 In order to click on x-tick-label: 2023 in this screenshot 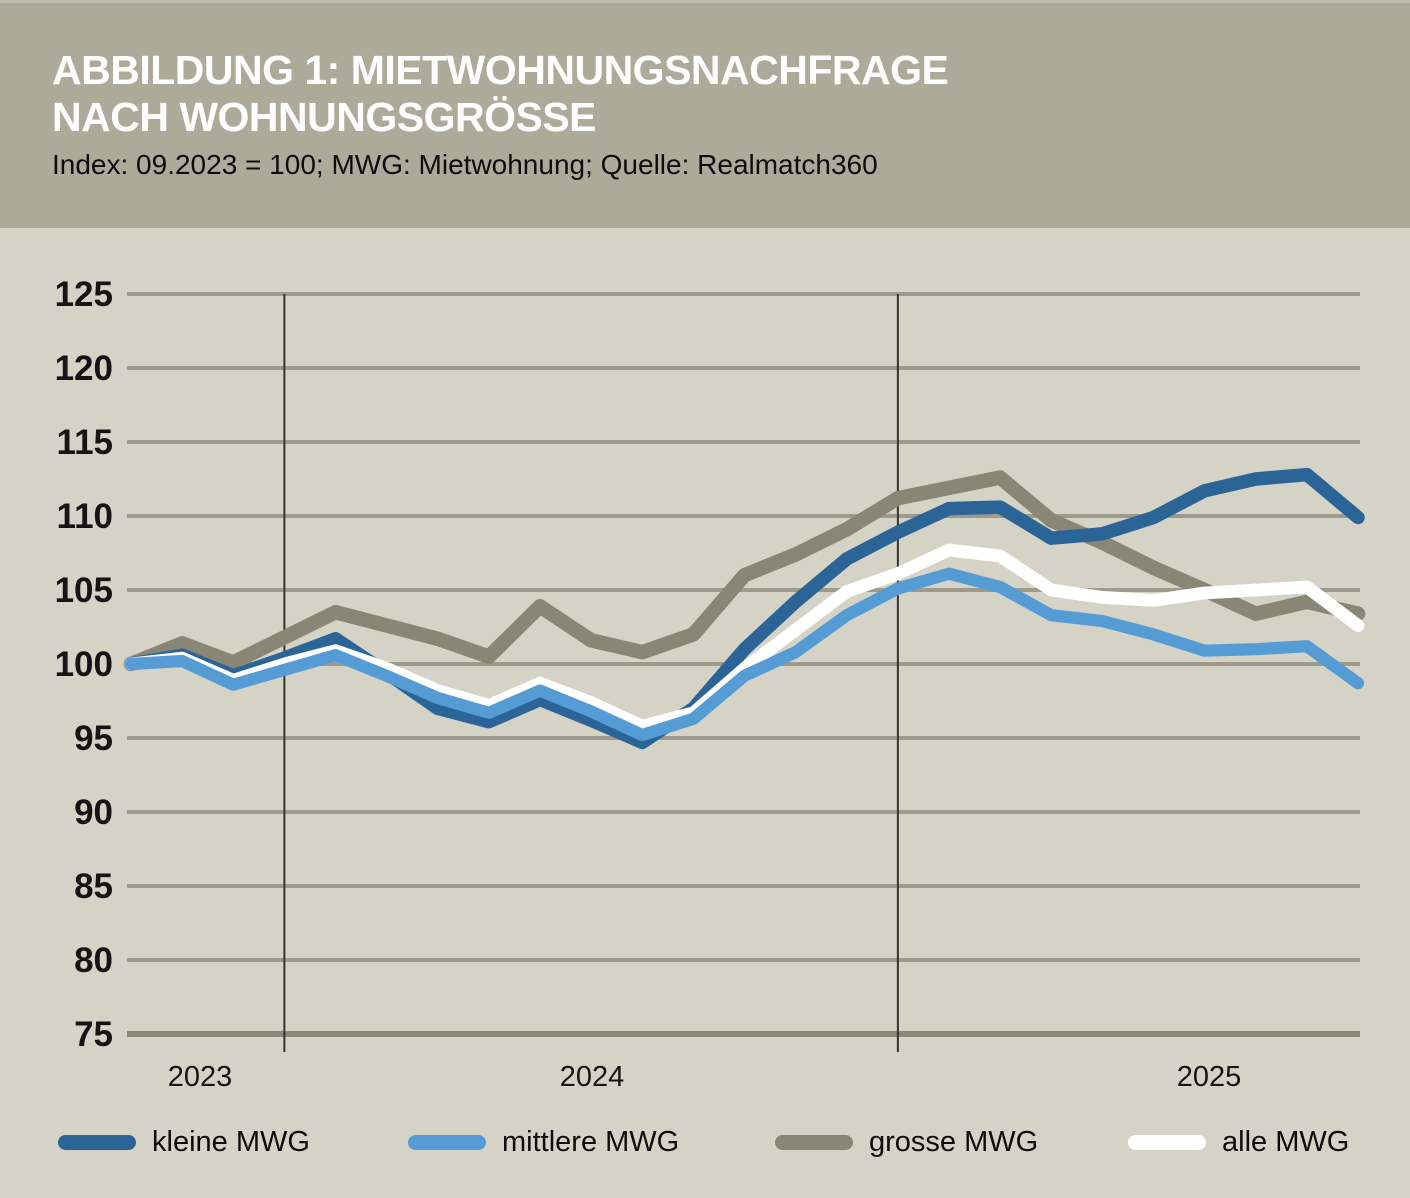, I will do `click(200, 1077)`.